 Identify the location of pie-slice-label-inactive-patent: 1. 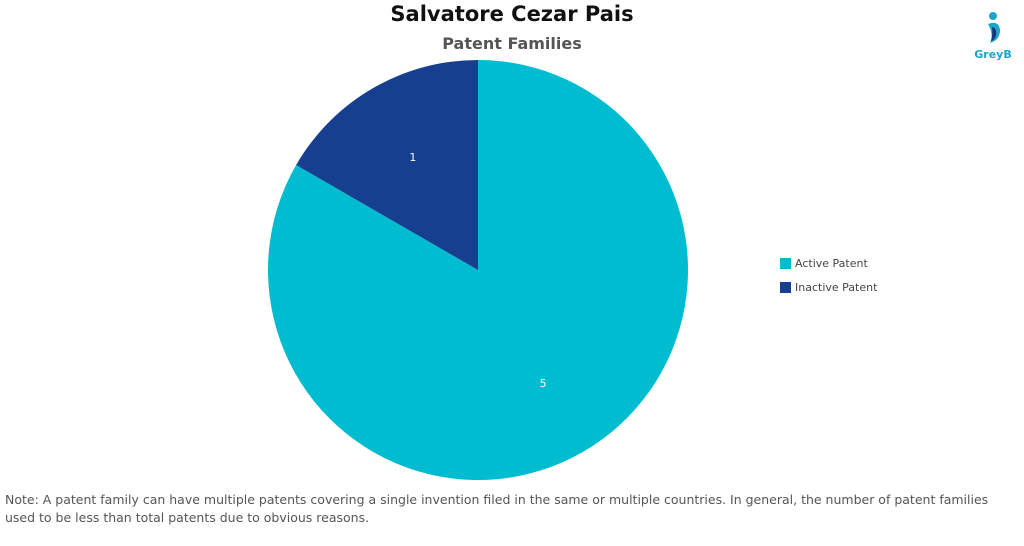
(412, 157).